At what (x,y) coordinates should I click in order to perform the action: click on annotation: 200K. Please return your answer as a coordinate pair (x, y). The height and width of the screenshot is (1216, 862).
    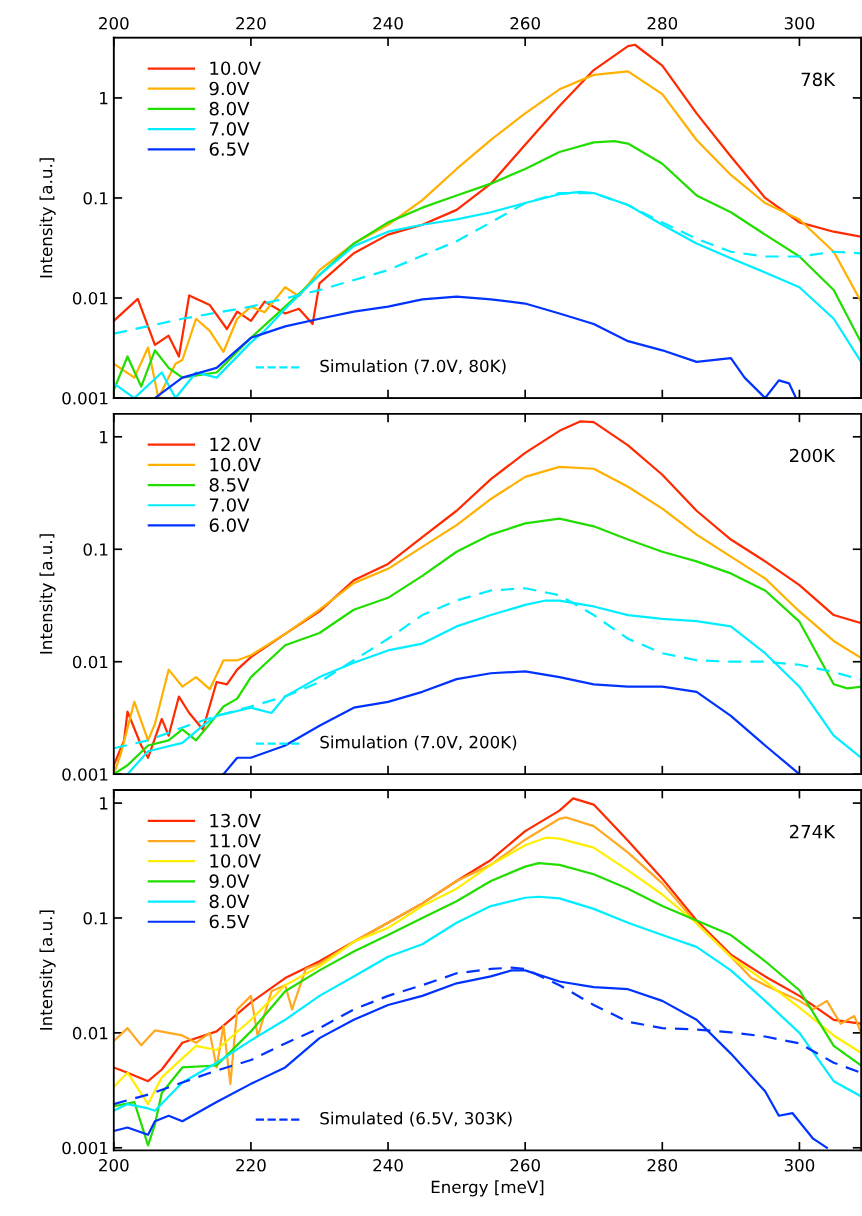
    Looking at the image, I should click on (813, 455).